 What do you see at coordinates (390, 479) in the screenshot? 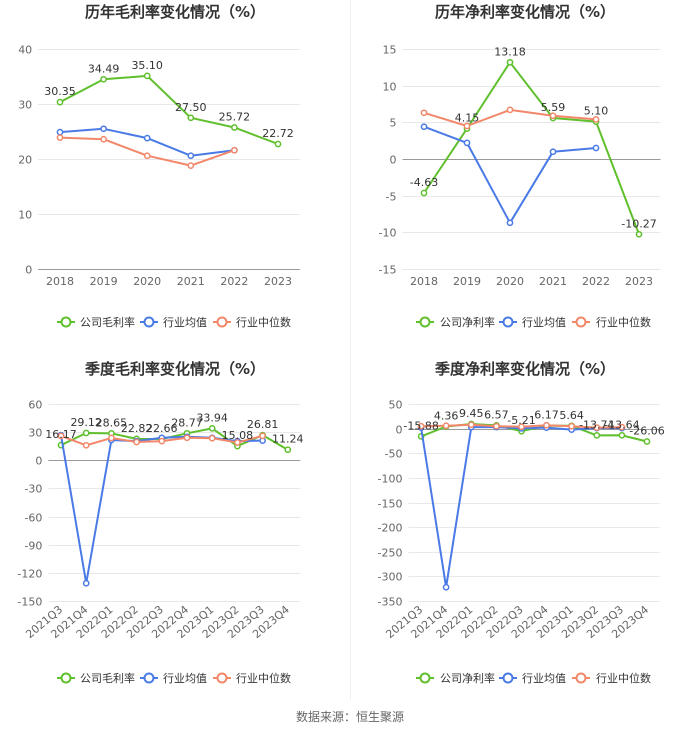
I see `y-tick-label: -100` at bounding box center [390, 479].